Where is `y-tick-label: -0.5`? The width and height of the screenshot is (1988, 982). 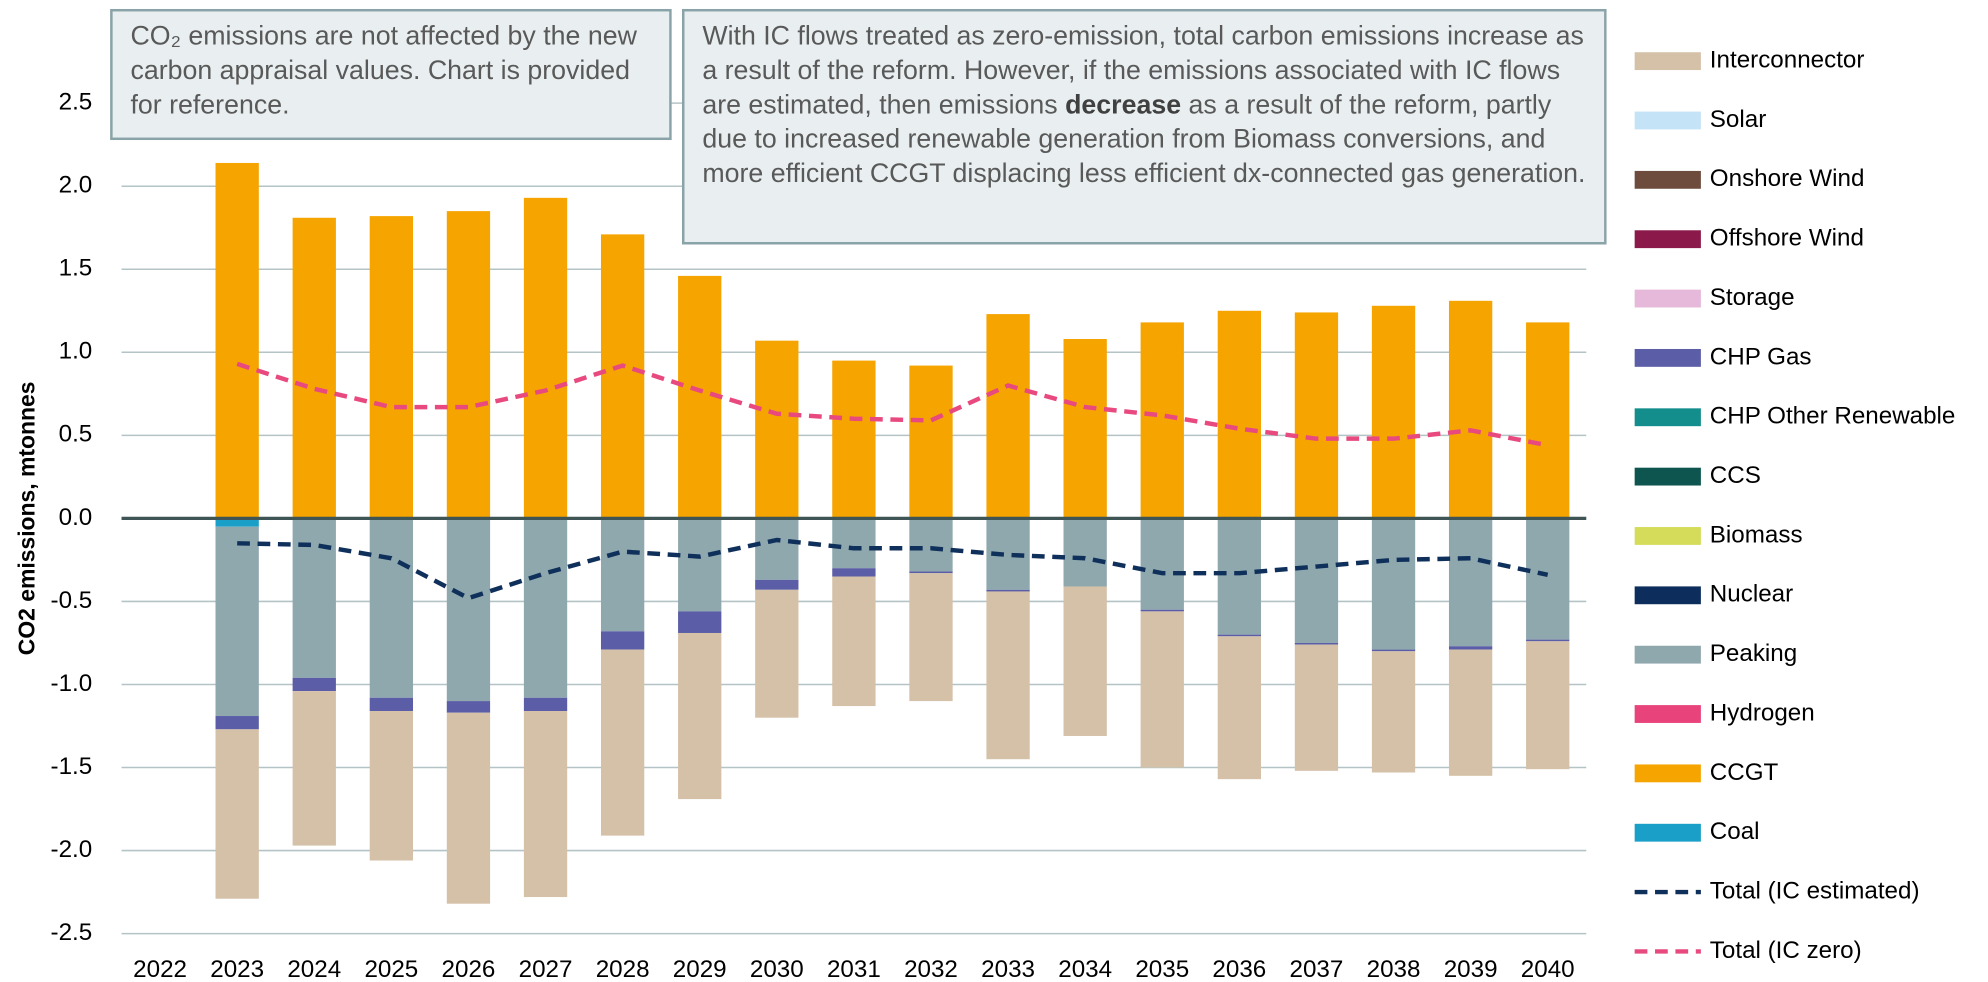 y-tick-label: -0.5 is located at coordinates (72, 600).